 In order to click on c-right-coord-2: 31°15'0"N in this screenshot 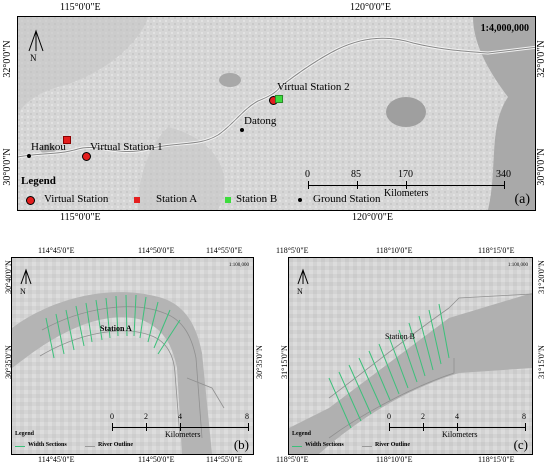, I will do `click(541, 362)`.